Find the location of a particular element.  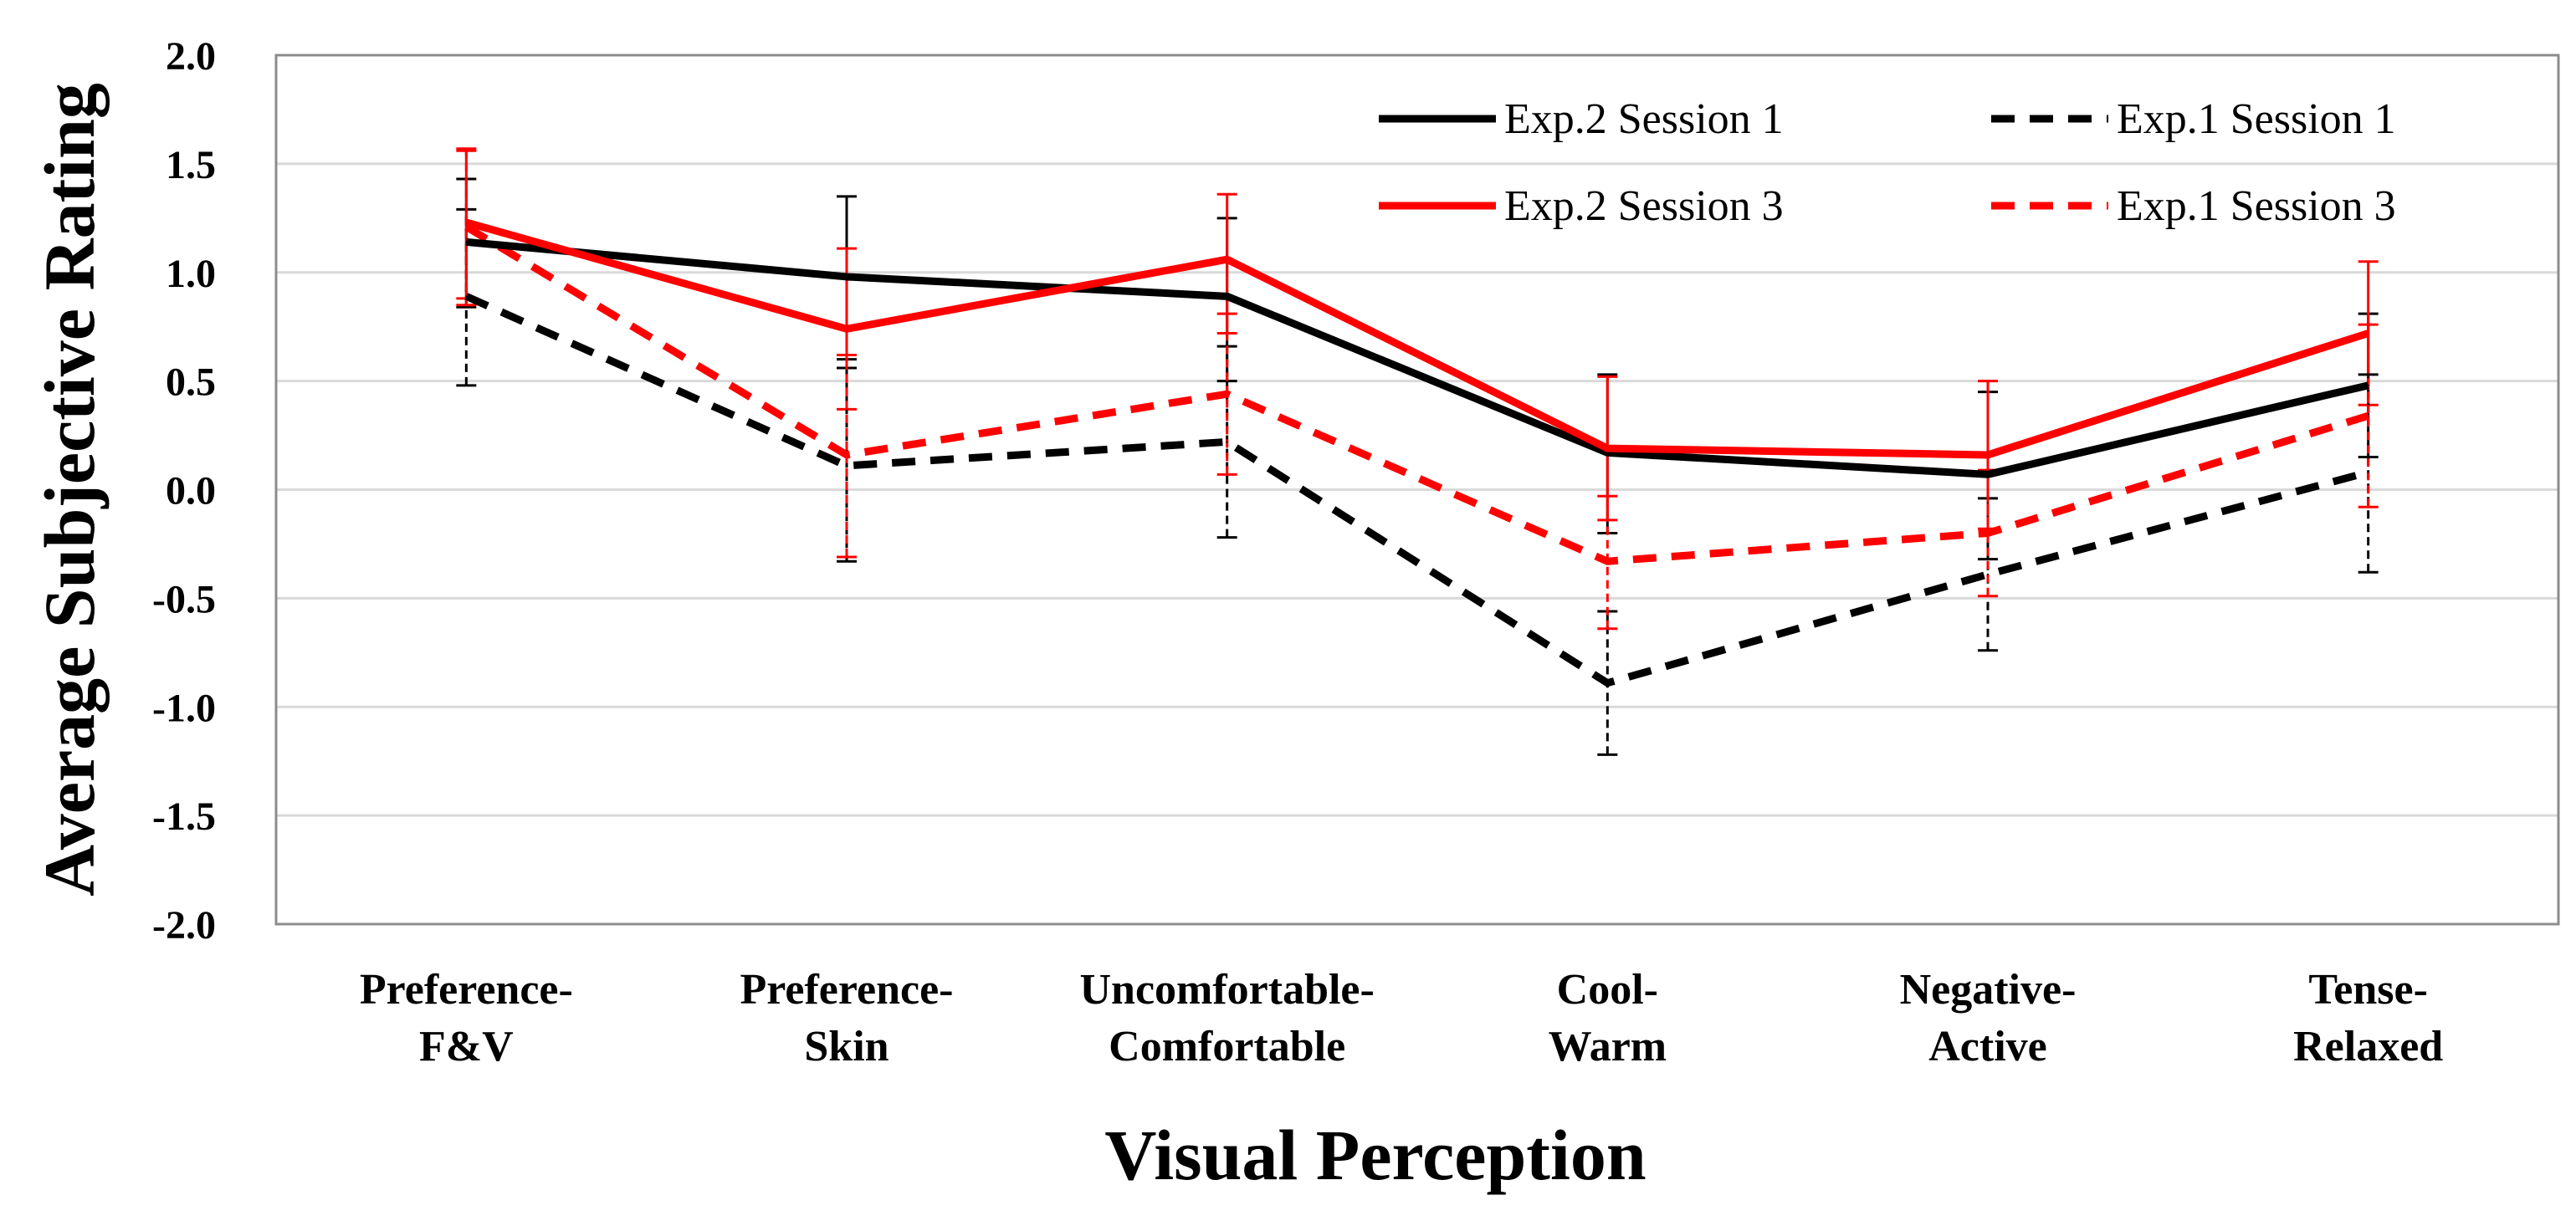

y-tick-label: -1.0 is located at coordinates (184, 708).